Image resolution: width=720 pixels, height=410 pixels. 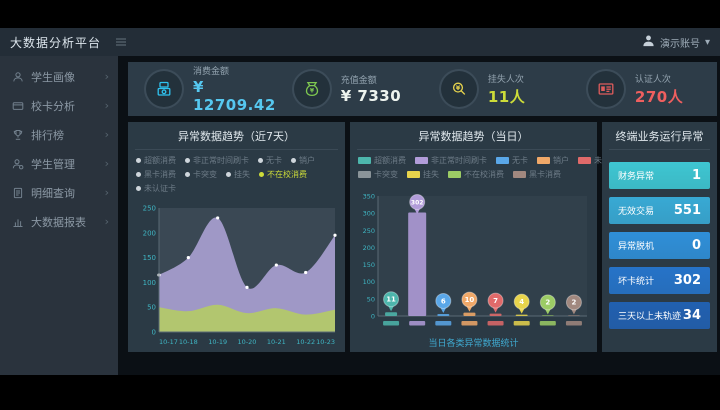 I want to click on terminal-row-0: 财务异常 1, so click(x=659, y=175).